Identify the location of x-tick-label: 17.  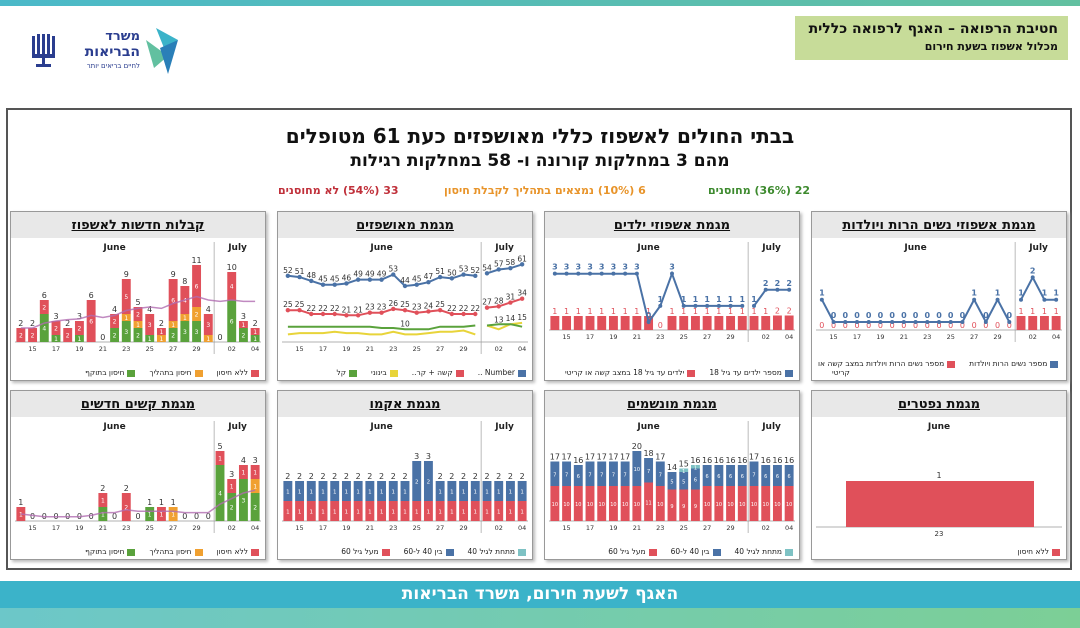
(590, 528).